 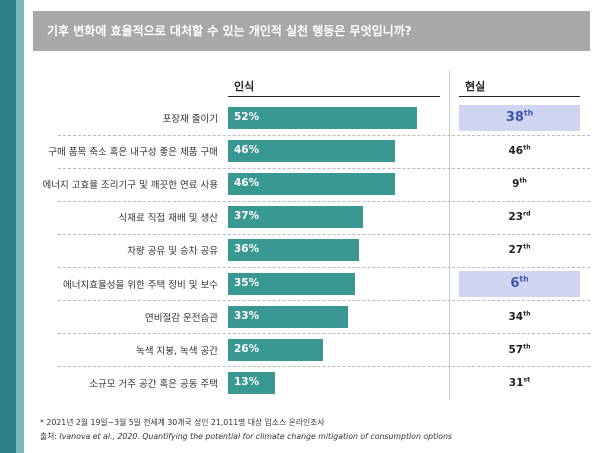 What do you see at coordinates (20, 226) in the screenshot?
I see `left-accent-stripe-light` at bounding box center [20, 226].